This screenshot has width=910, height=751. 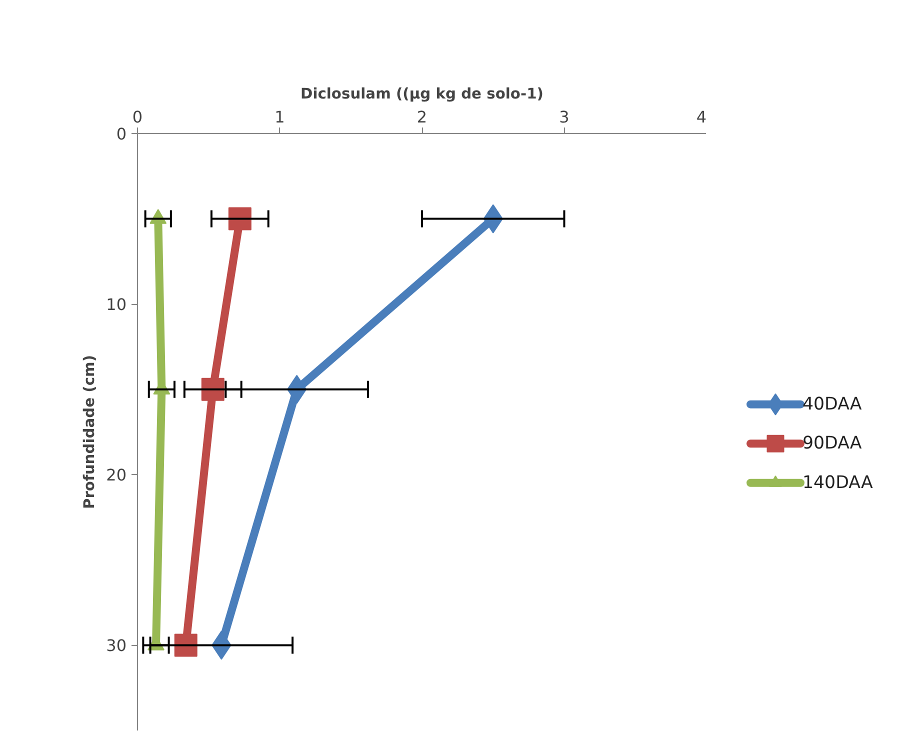 I want to click on y-tick-label: 0, so click(x=121, y=134).